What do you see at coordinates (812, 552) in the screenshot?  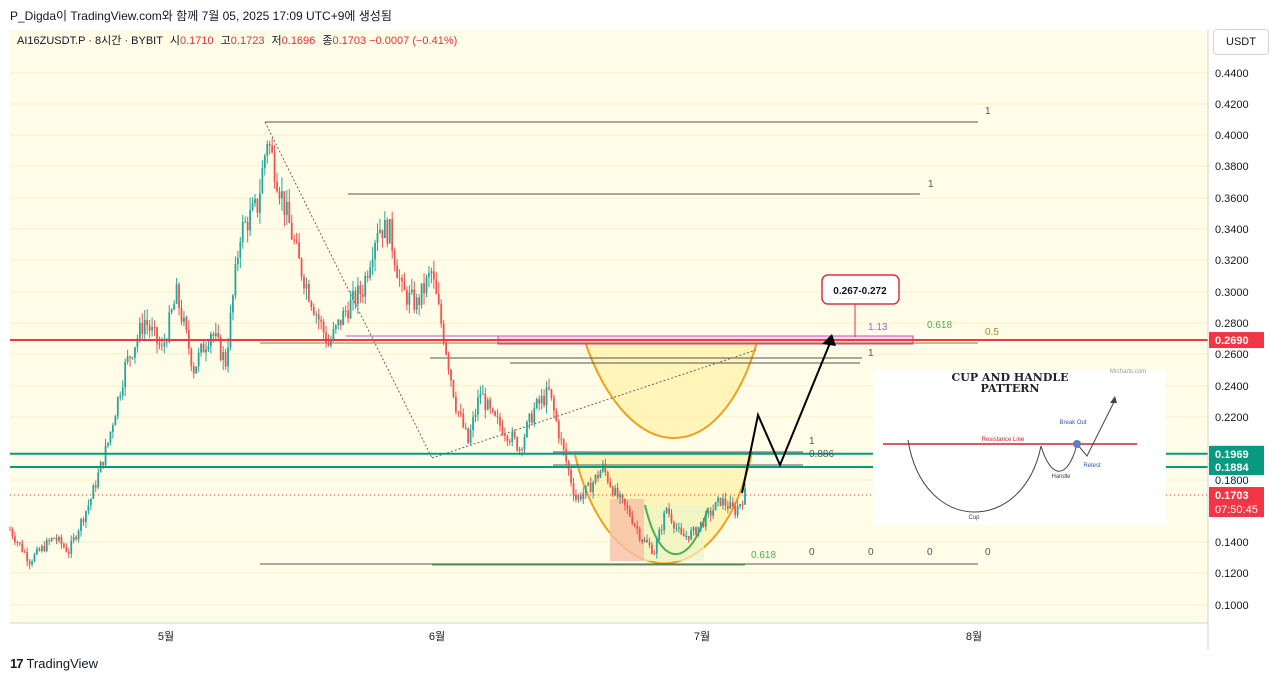 I see `fib-level-label: 0` at bounding box center [812, 552].